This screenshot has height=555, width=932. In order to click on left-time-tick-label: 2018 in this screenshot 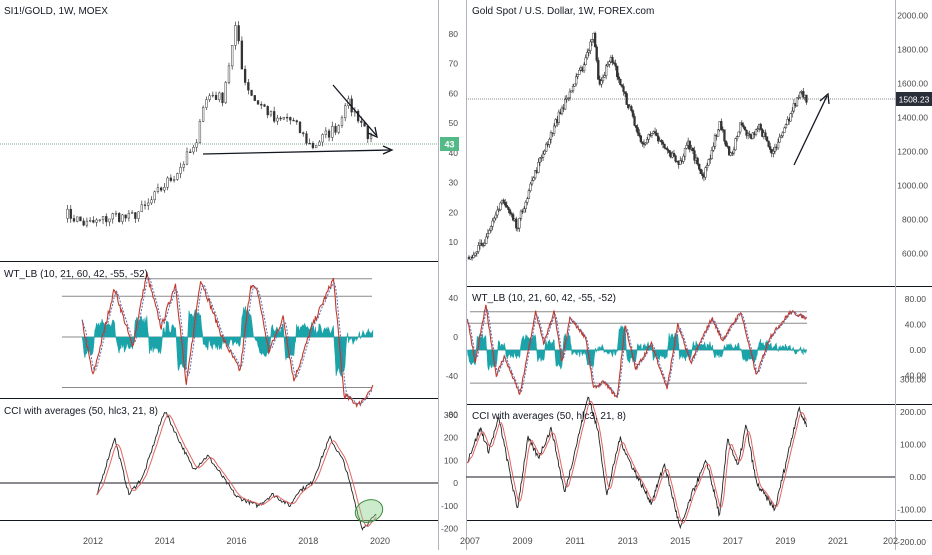, I will do `click(308, 541)`.